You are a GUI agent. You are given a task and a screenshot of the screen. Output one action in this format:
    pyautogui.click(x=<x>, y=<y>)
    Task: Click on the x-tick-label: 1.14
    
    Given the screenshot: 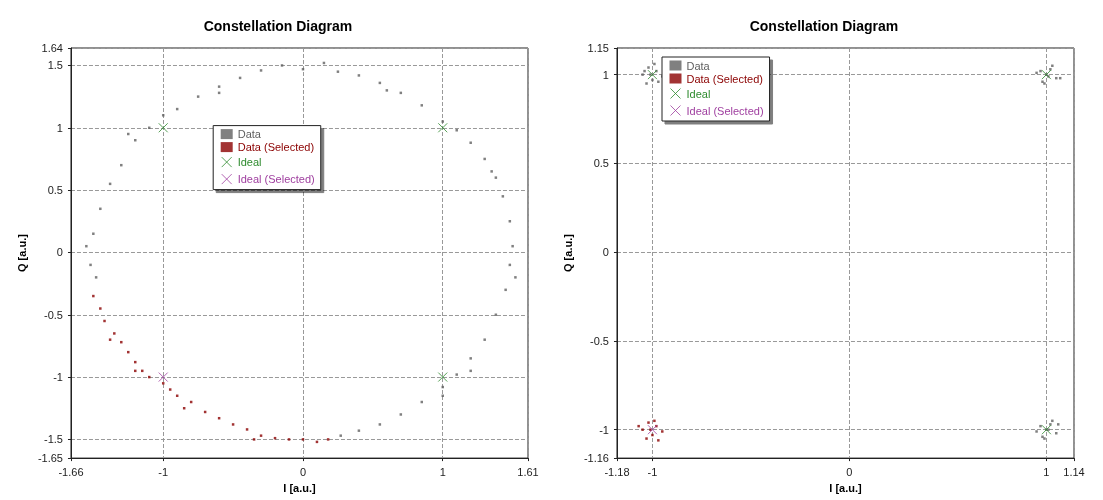 What is the action you would take?
    pyautogui.click(x=1074, y=471)
    